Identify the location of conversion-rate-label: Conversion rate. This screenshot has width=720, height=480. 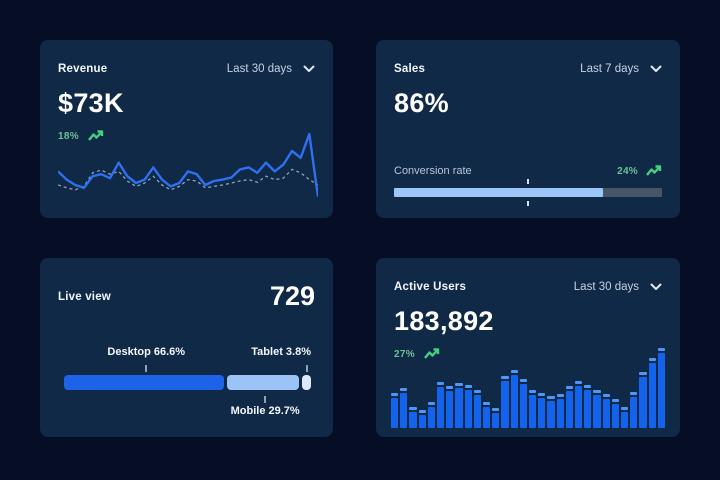
(433, 171).